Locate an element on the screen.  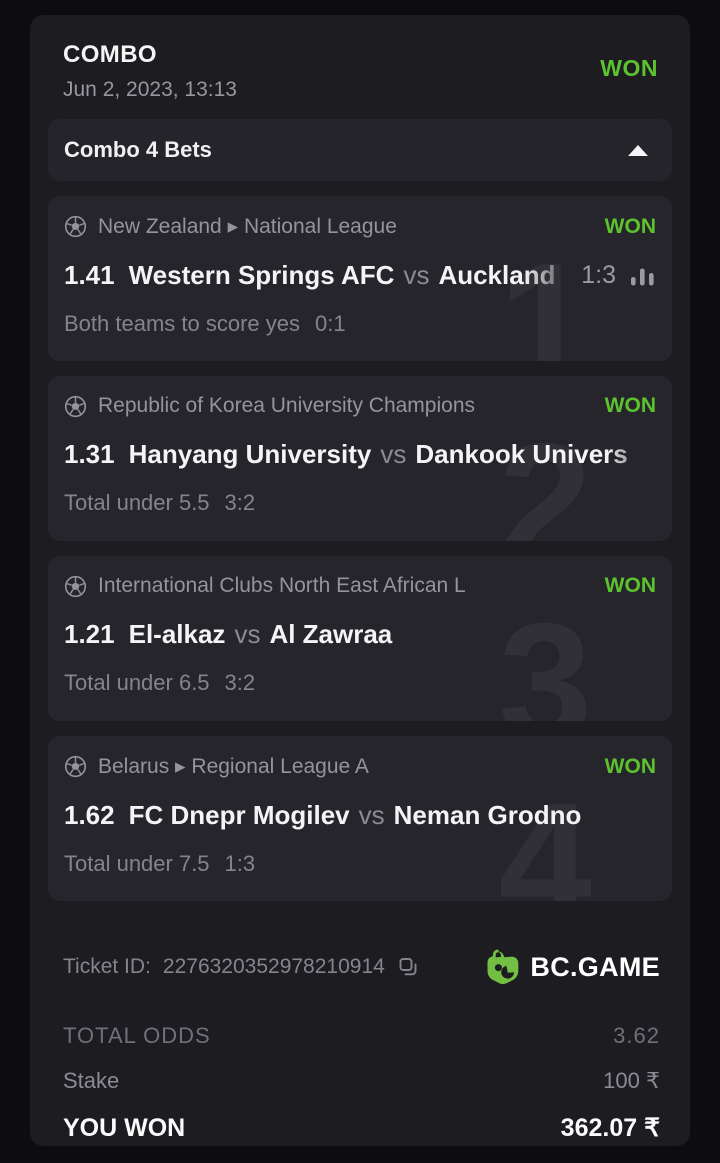
slip-header: COMBO Jun 2, 2023, 13:13 WON is located at coordinates (360, 58).